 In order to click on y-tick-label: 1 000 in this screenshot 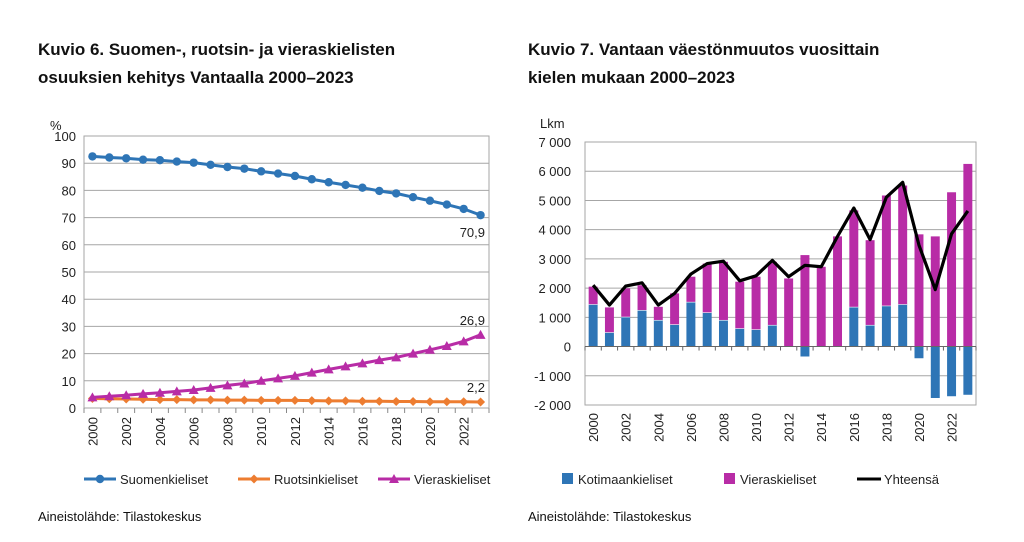, I will do `click(554, 317)`.